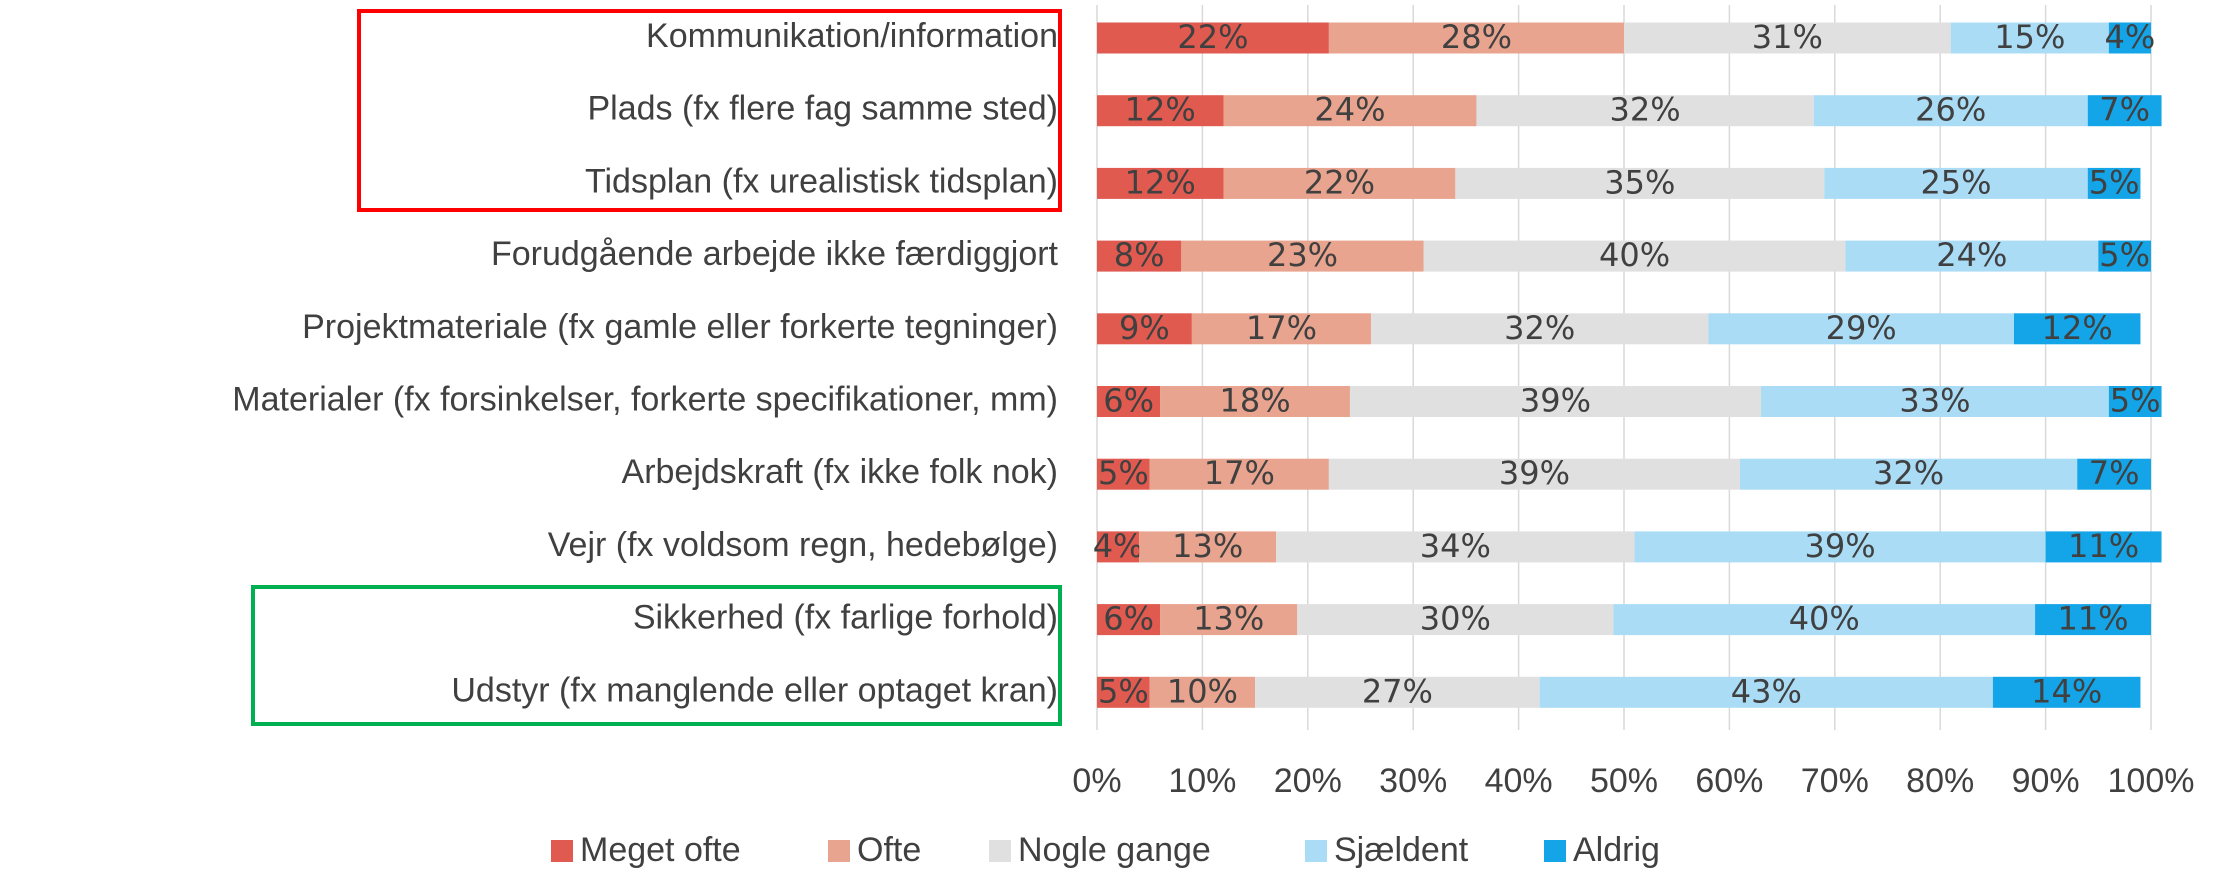 The height and width of the screenshot is (871, 2216). I want to click on category-label: Forudgående arbejde ikke færdiggjort, so click(775, 254).